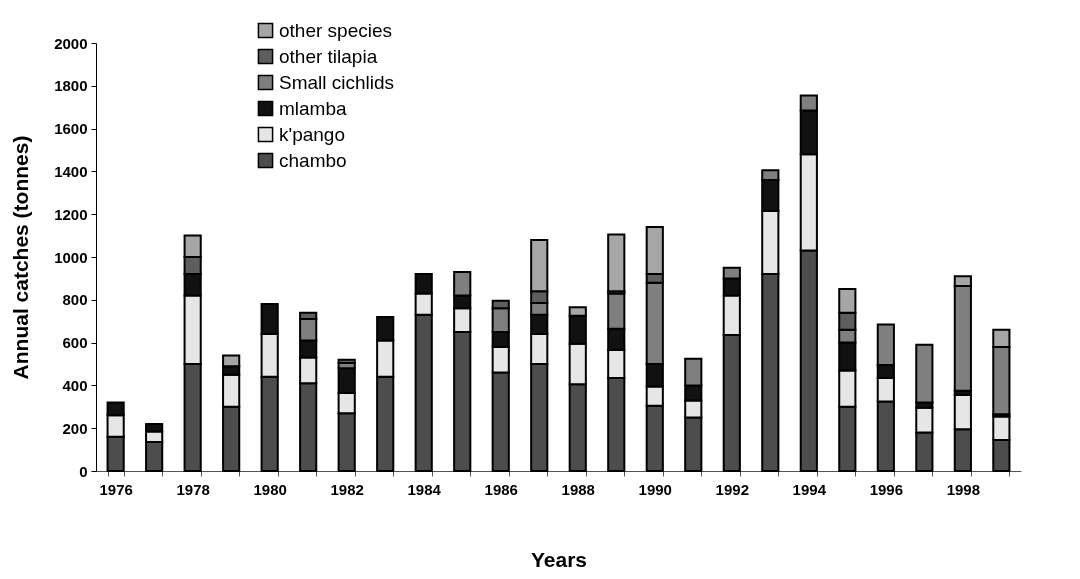  I want to click on x-tick-label: 1986, so click(501, 489).